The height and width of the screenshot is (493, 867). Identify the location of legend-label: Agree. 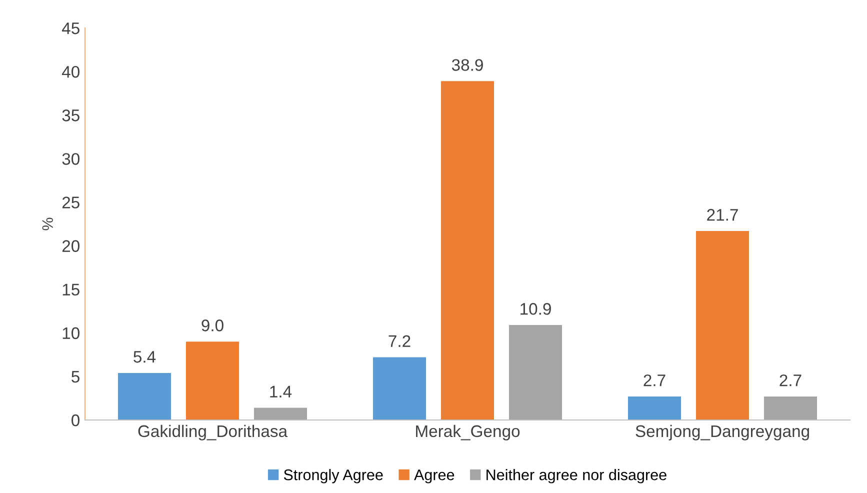
(434, 477).